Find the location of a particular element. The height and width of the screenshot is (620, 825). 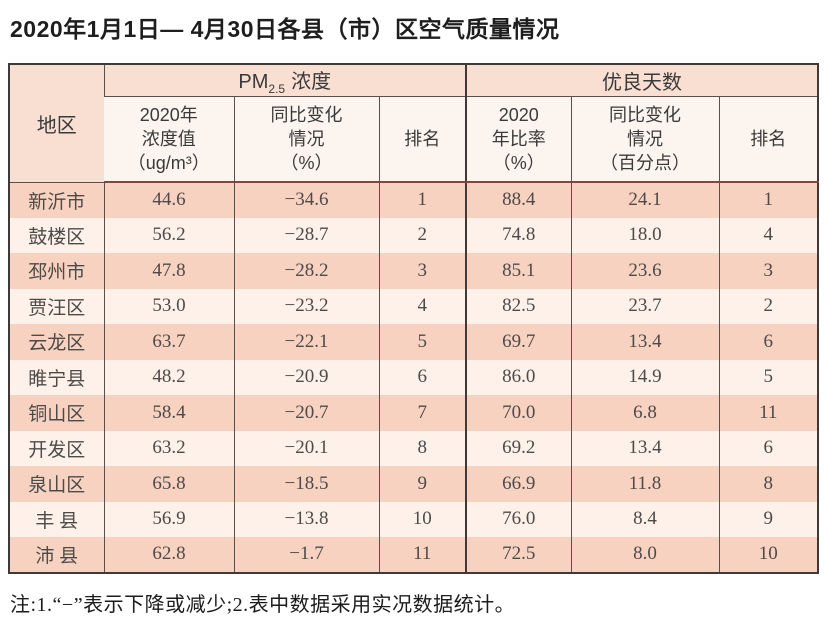

cell-pm-rank: 1 is located at coordinates (422, 200).